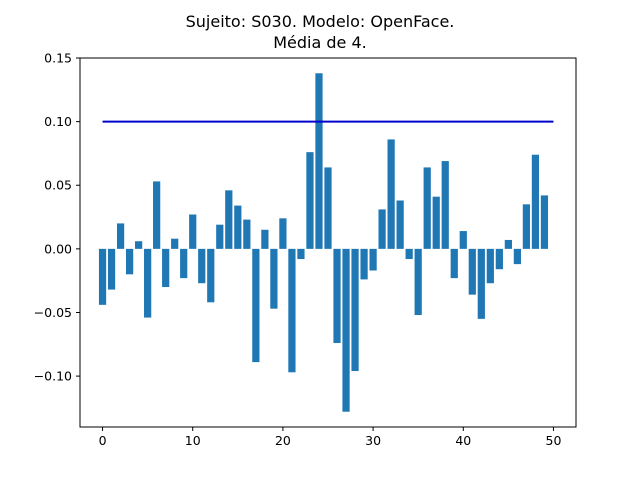 The height and width of the screenshot is (480, 640). Describe the element at coordinates (320, 21) in the screenshot. I see `chart-title: Sujeito: S030. Modelo: OpenFace.` at that location.